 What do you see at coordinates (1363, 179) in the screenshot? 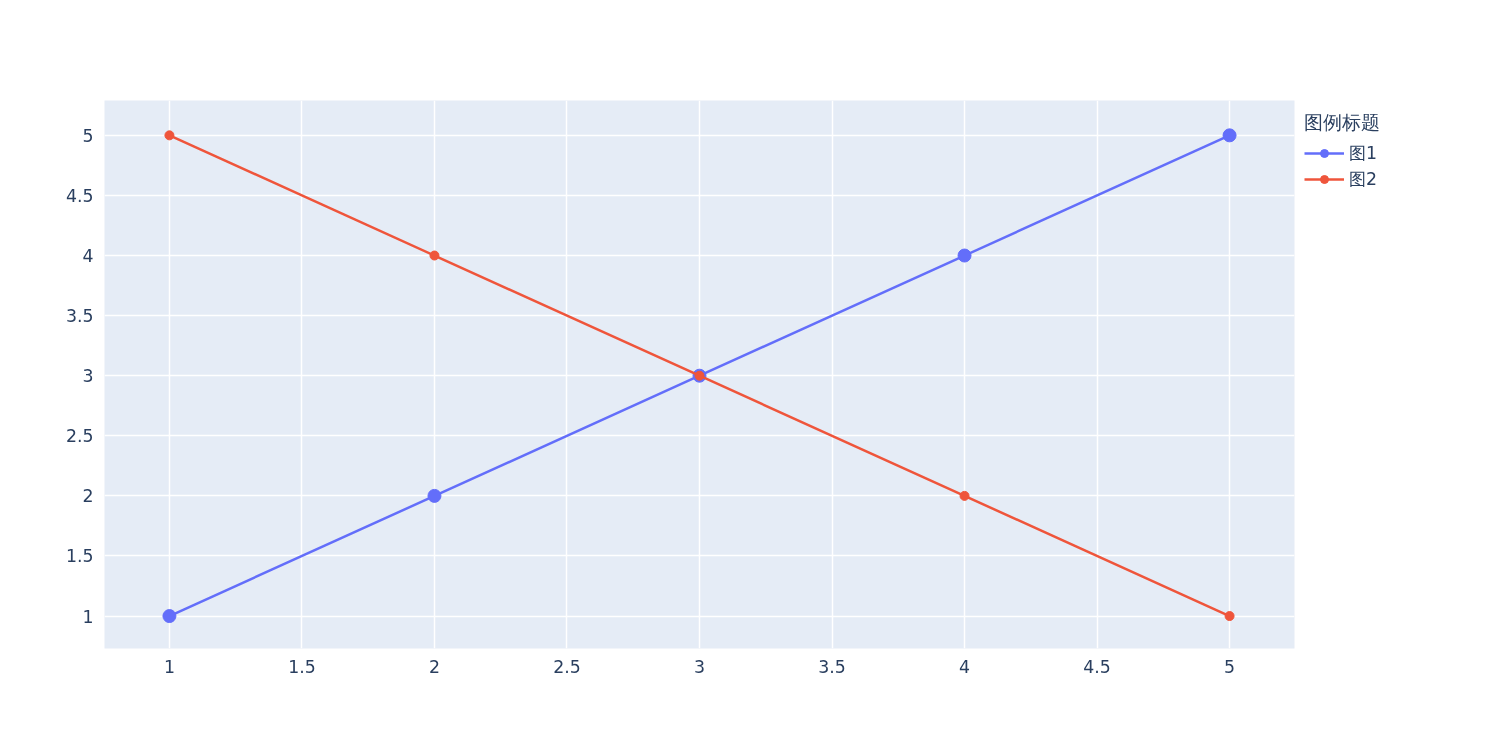
I see `legend-label: 图2` at bounding box center [1363, 179].